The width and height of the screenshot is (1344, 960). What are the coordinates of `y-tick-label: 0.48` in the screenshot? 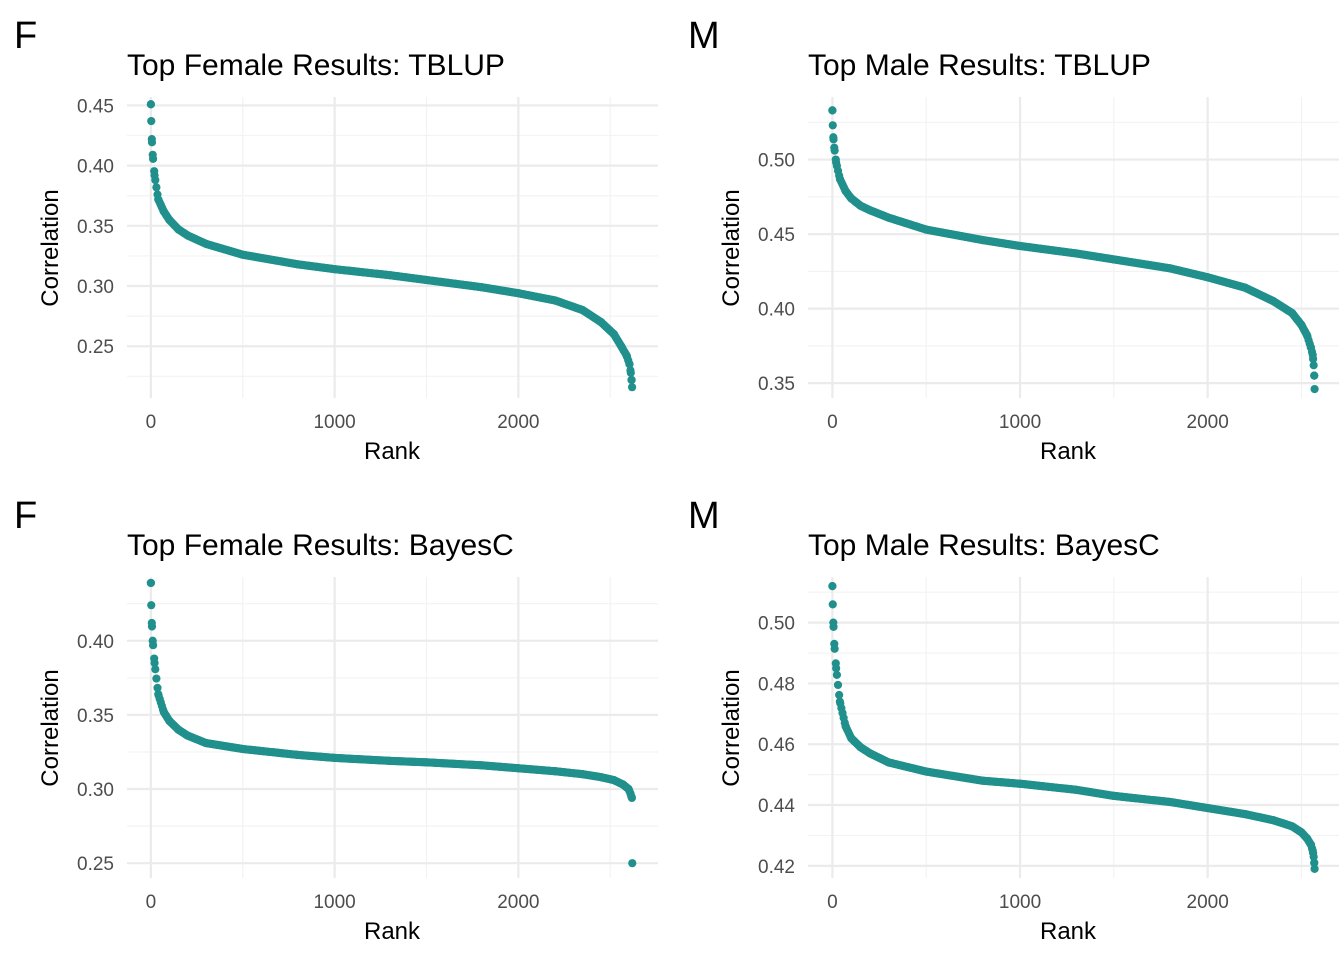 It's located at (776, 684).